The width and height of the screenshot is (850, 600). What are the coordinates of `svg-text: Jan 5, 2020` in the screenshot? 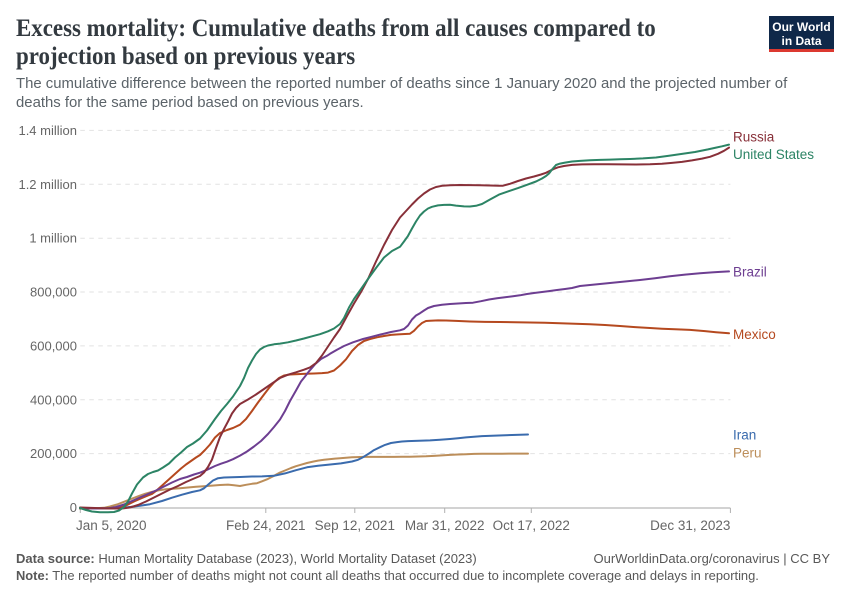 It's located at (111, 525).